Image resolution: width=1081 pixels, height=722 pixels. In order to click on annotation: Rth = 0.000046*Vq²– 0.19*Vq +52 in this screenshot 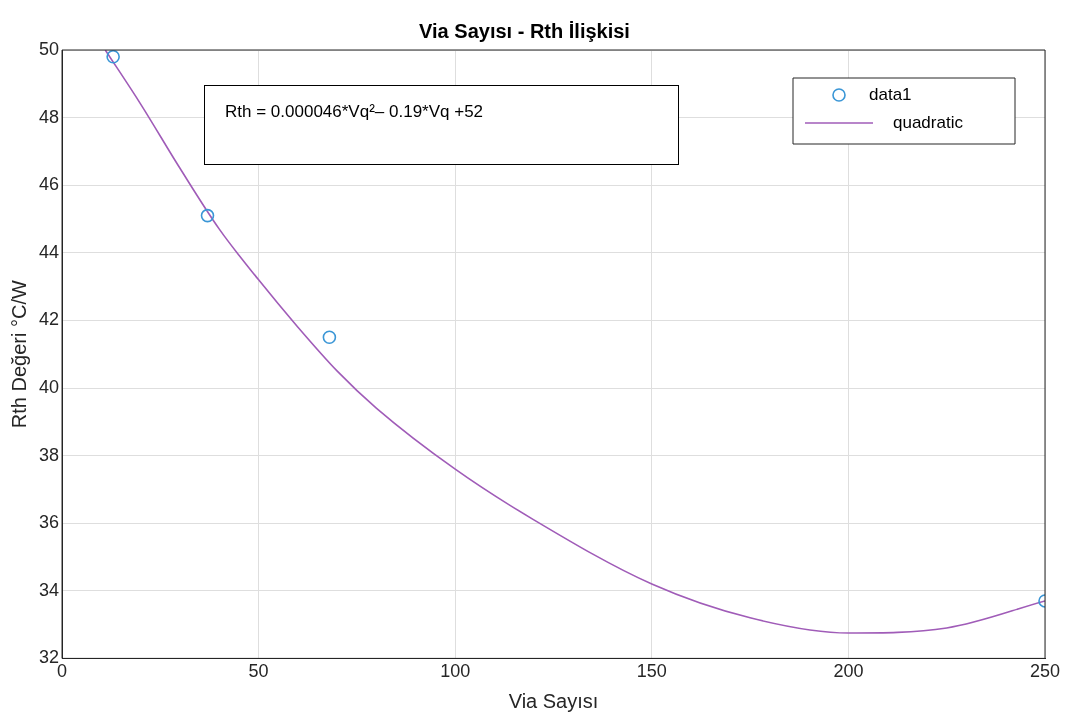, I will do `click(354, 111)`.